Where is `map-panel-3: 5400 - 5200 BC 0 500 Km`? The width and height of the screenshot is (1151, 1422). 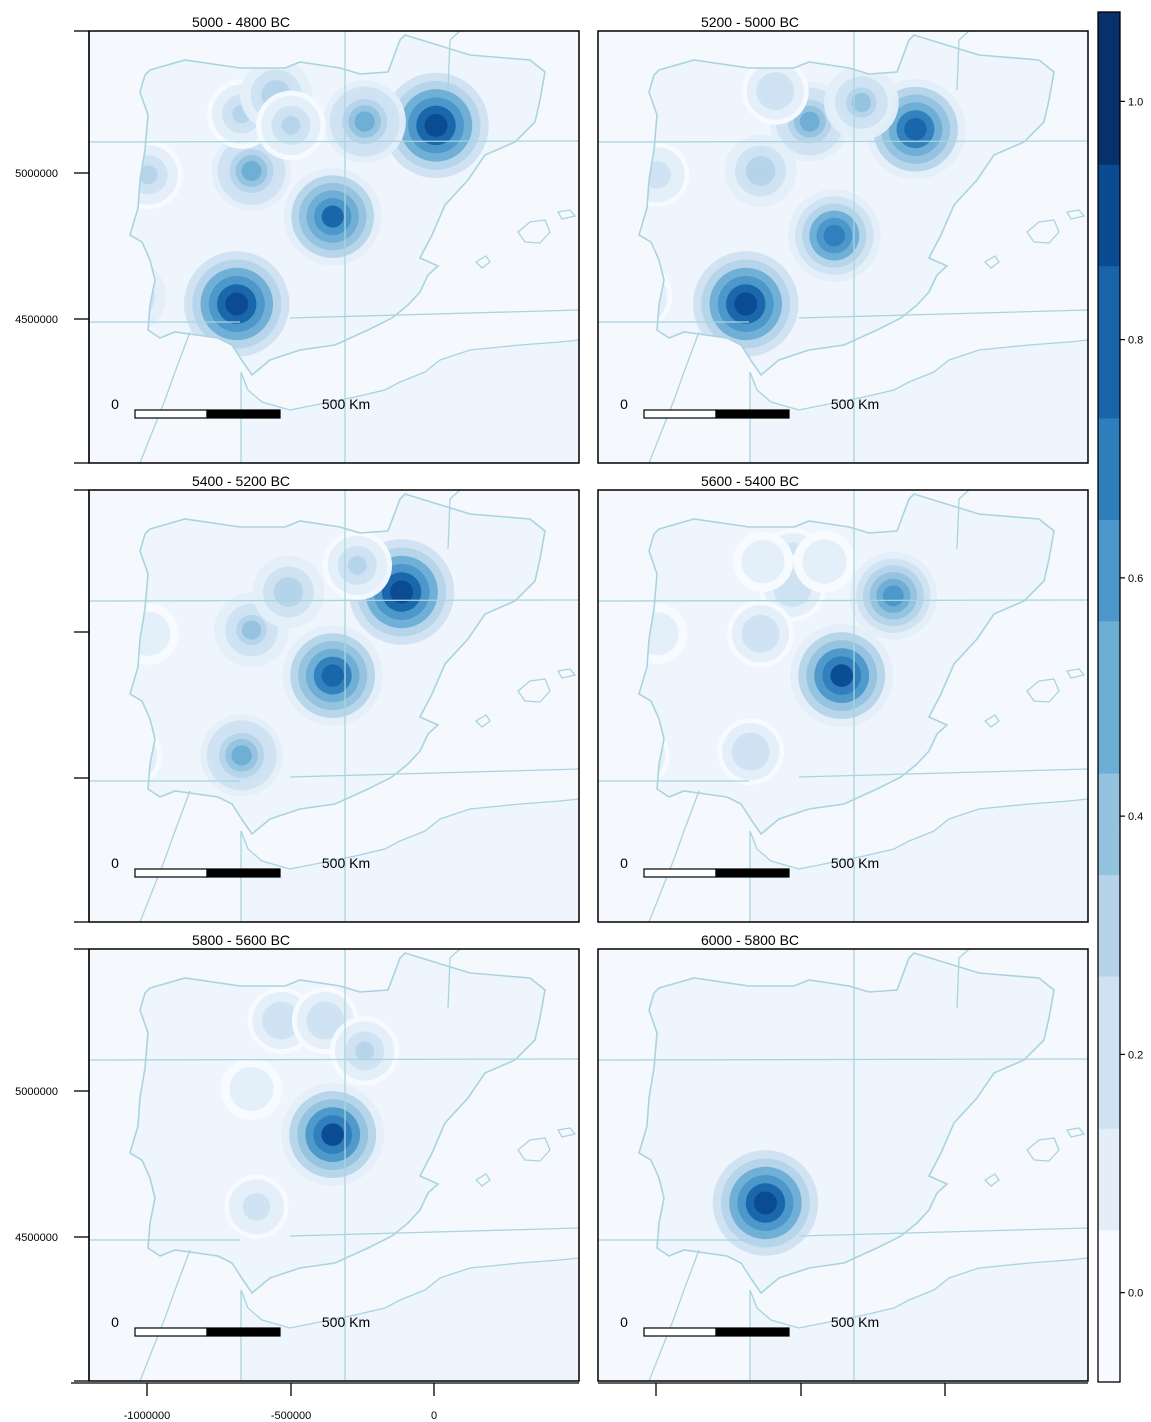
map-panel-3: 5400 - 5200 BC 0 500 Km is located at coordinates (318, 698).